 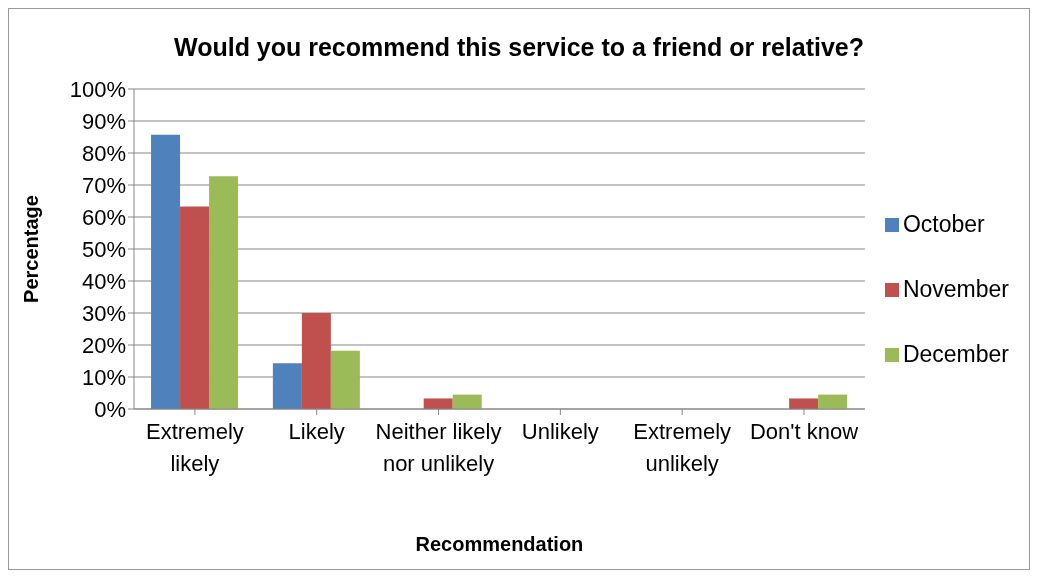 What do you see at coordinates (316, 431) in the screenshot?
I see `x-tick-label: Likely` at bounding box center [316, 431].